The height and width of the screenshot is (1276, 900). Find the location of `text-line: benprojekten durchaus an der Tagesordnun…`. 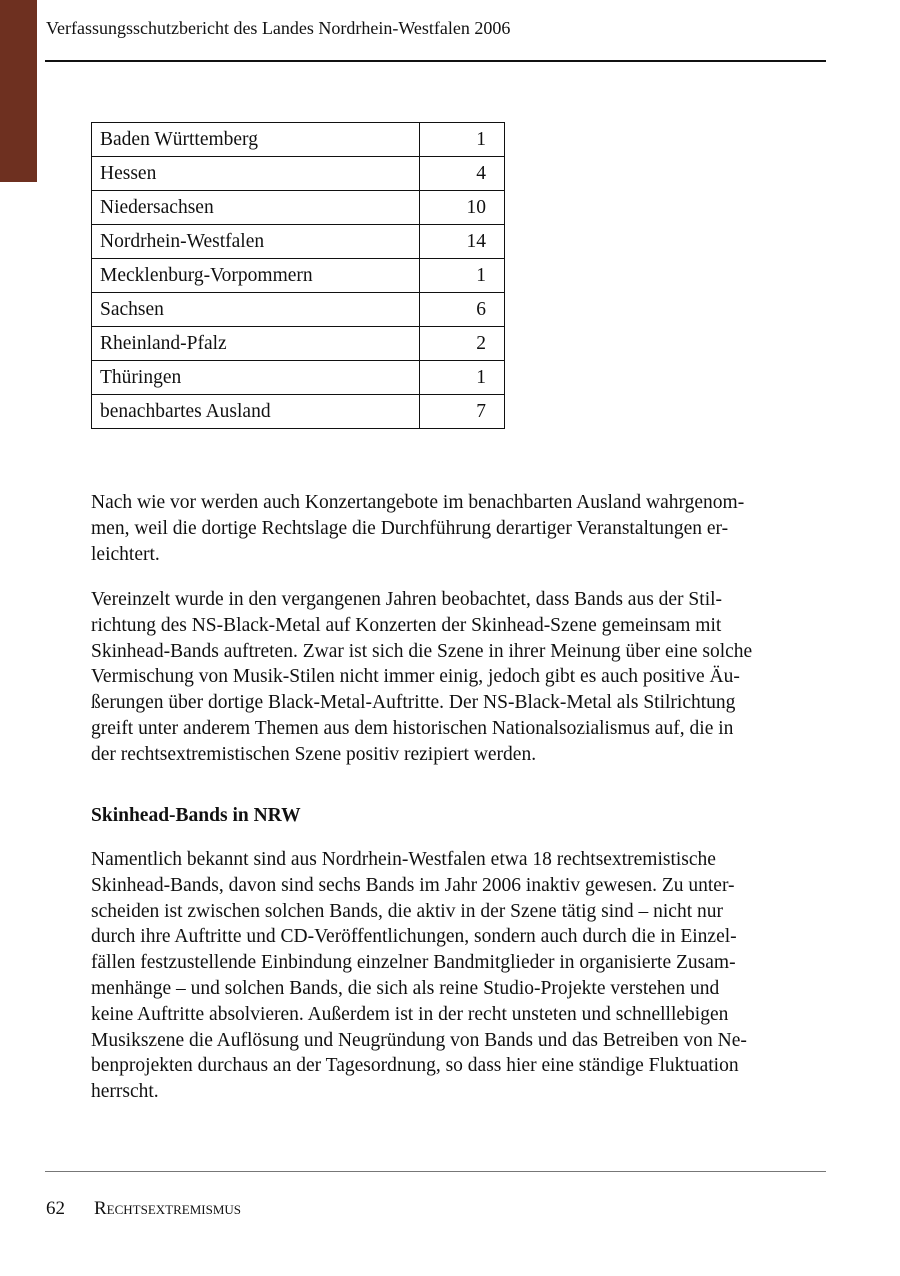

text-line: benprojekten durchaus an der Tagesordnun… is located at coordinates (415, 1066).